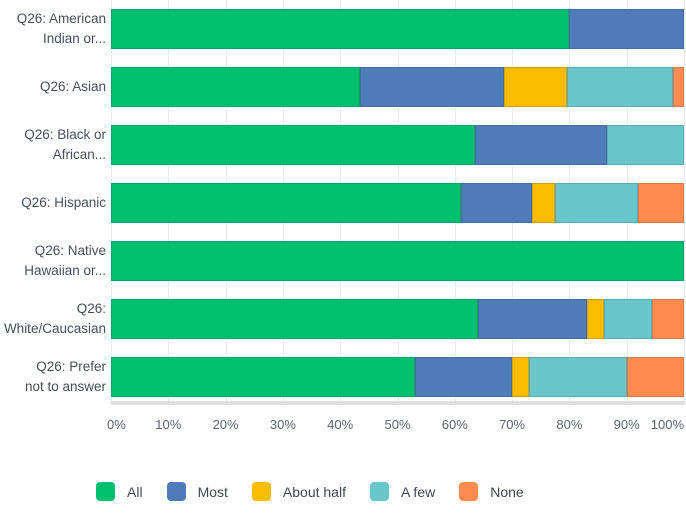 This screenshot has width=686, height=513. What do you see at coordinates (65, 376) in the screenshot?
I see `category-label: Q26: Prefer not to answer` at bounding box center [65, 376].